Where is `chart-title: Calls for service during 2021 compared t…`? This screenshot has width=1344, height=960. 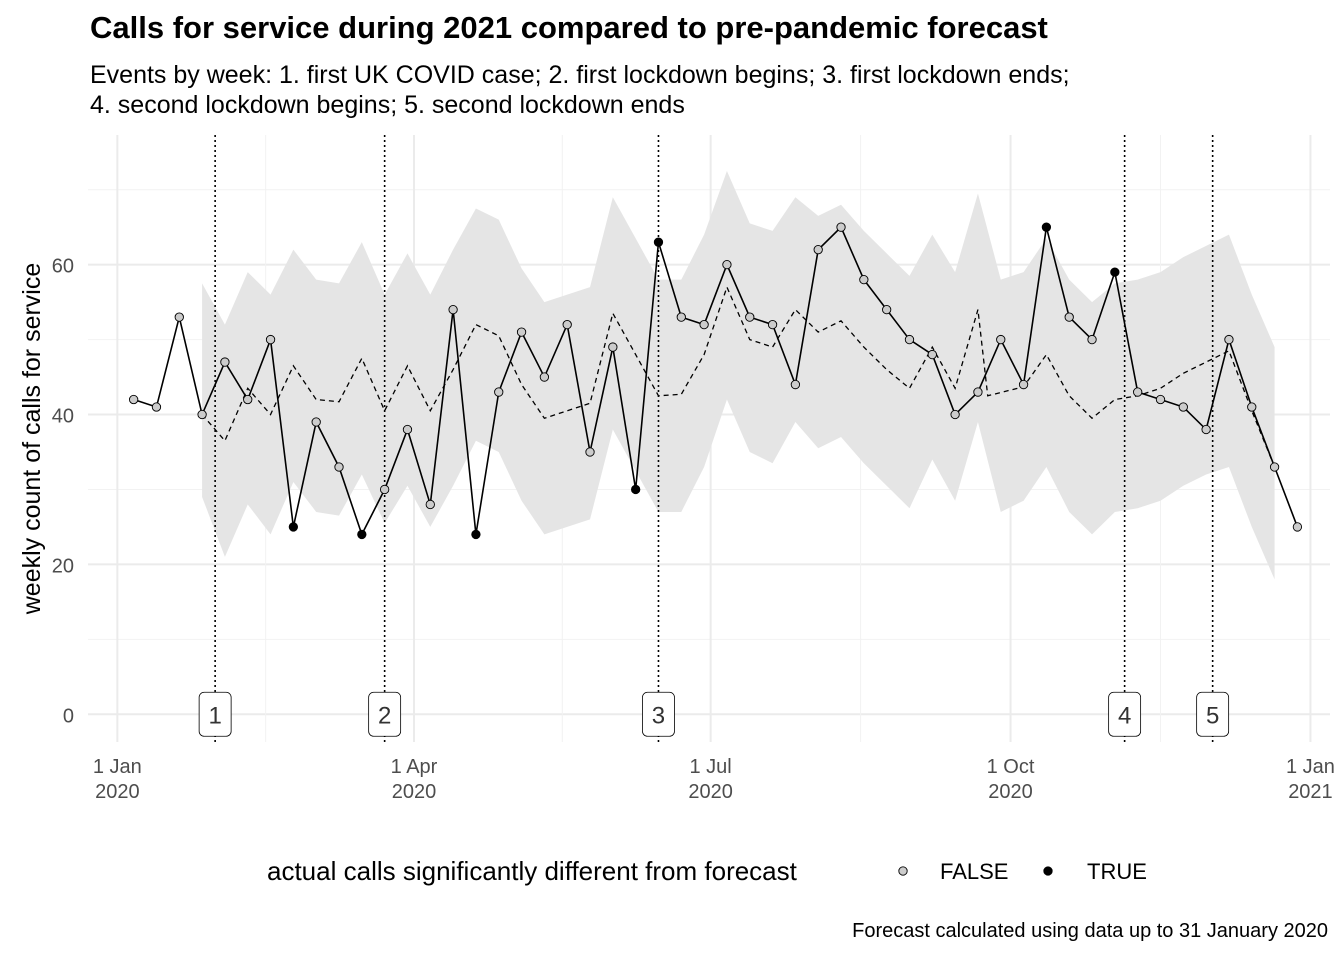
chart-title: Calls for service during 2021 compared t… is located at coordinates (569, 27).